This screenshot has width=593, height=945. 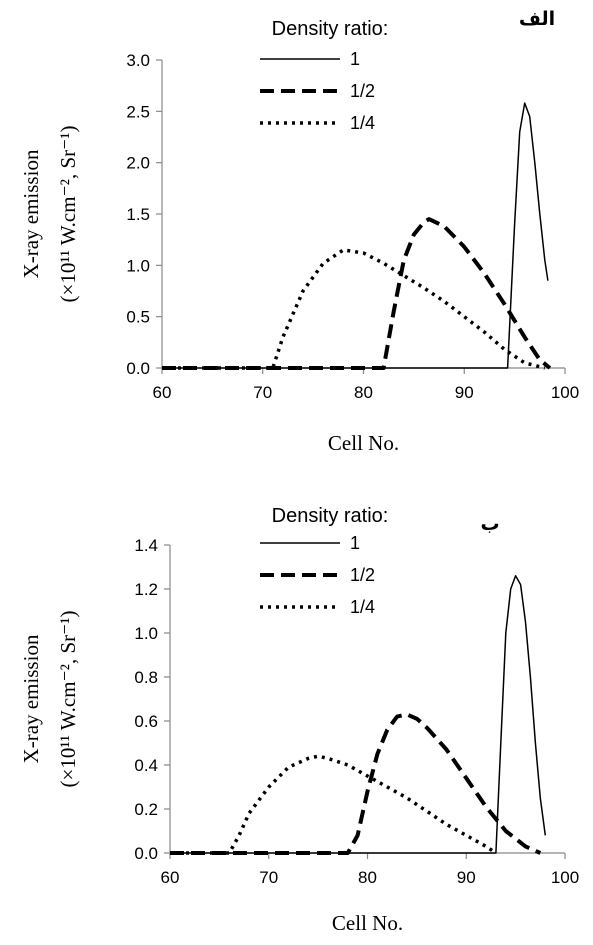 What do you see at coordinates (146, 721) in the screenshot?
I see `y-tick-label: 0.6` at bounding box center [146, 721].